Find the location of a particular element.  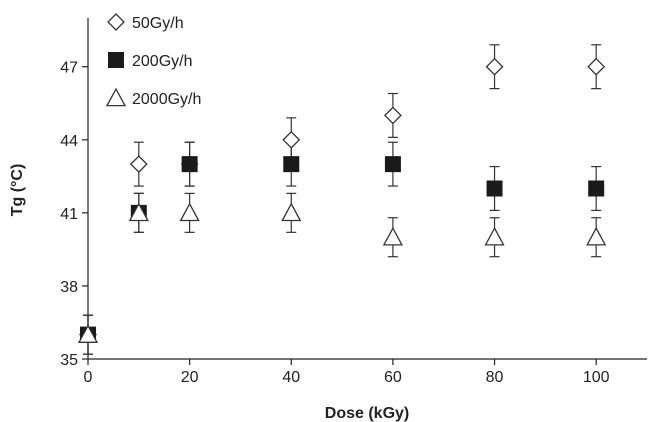

legend-label: 200Gy/h is located at coordinates (162, 61).